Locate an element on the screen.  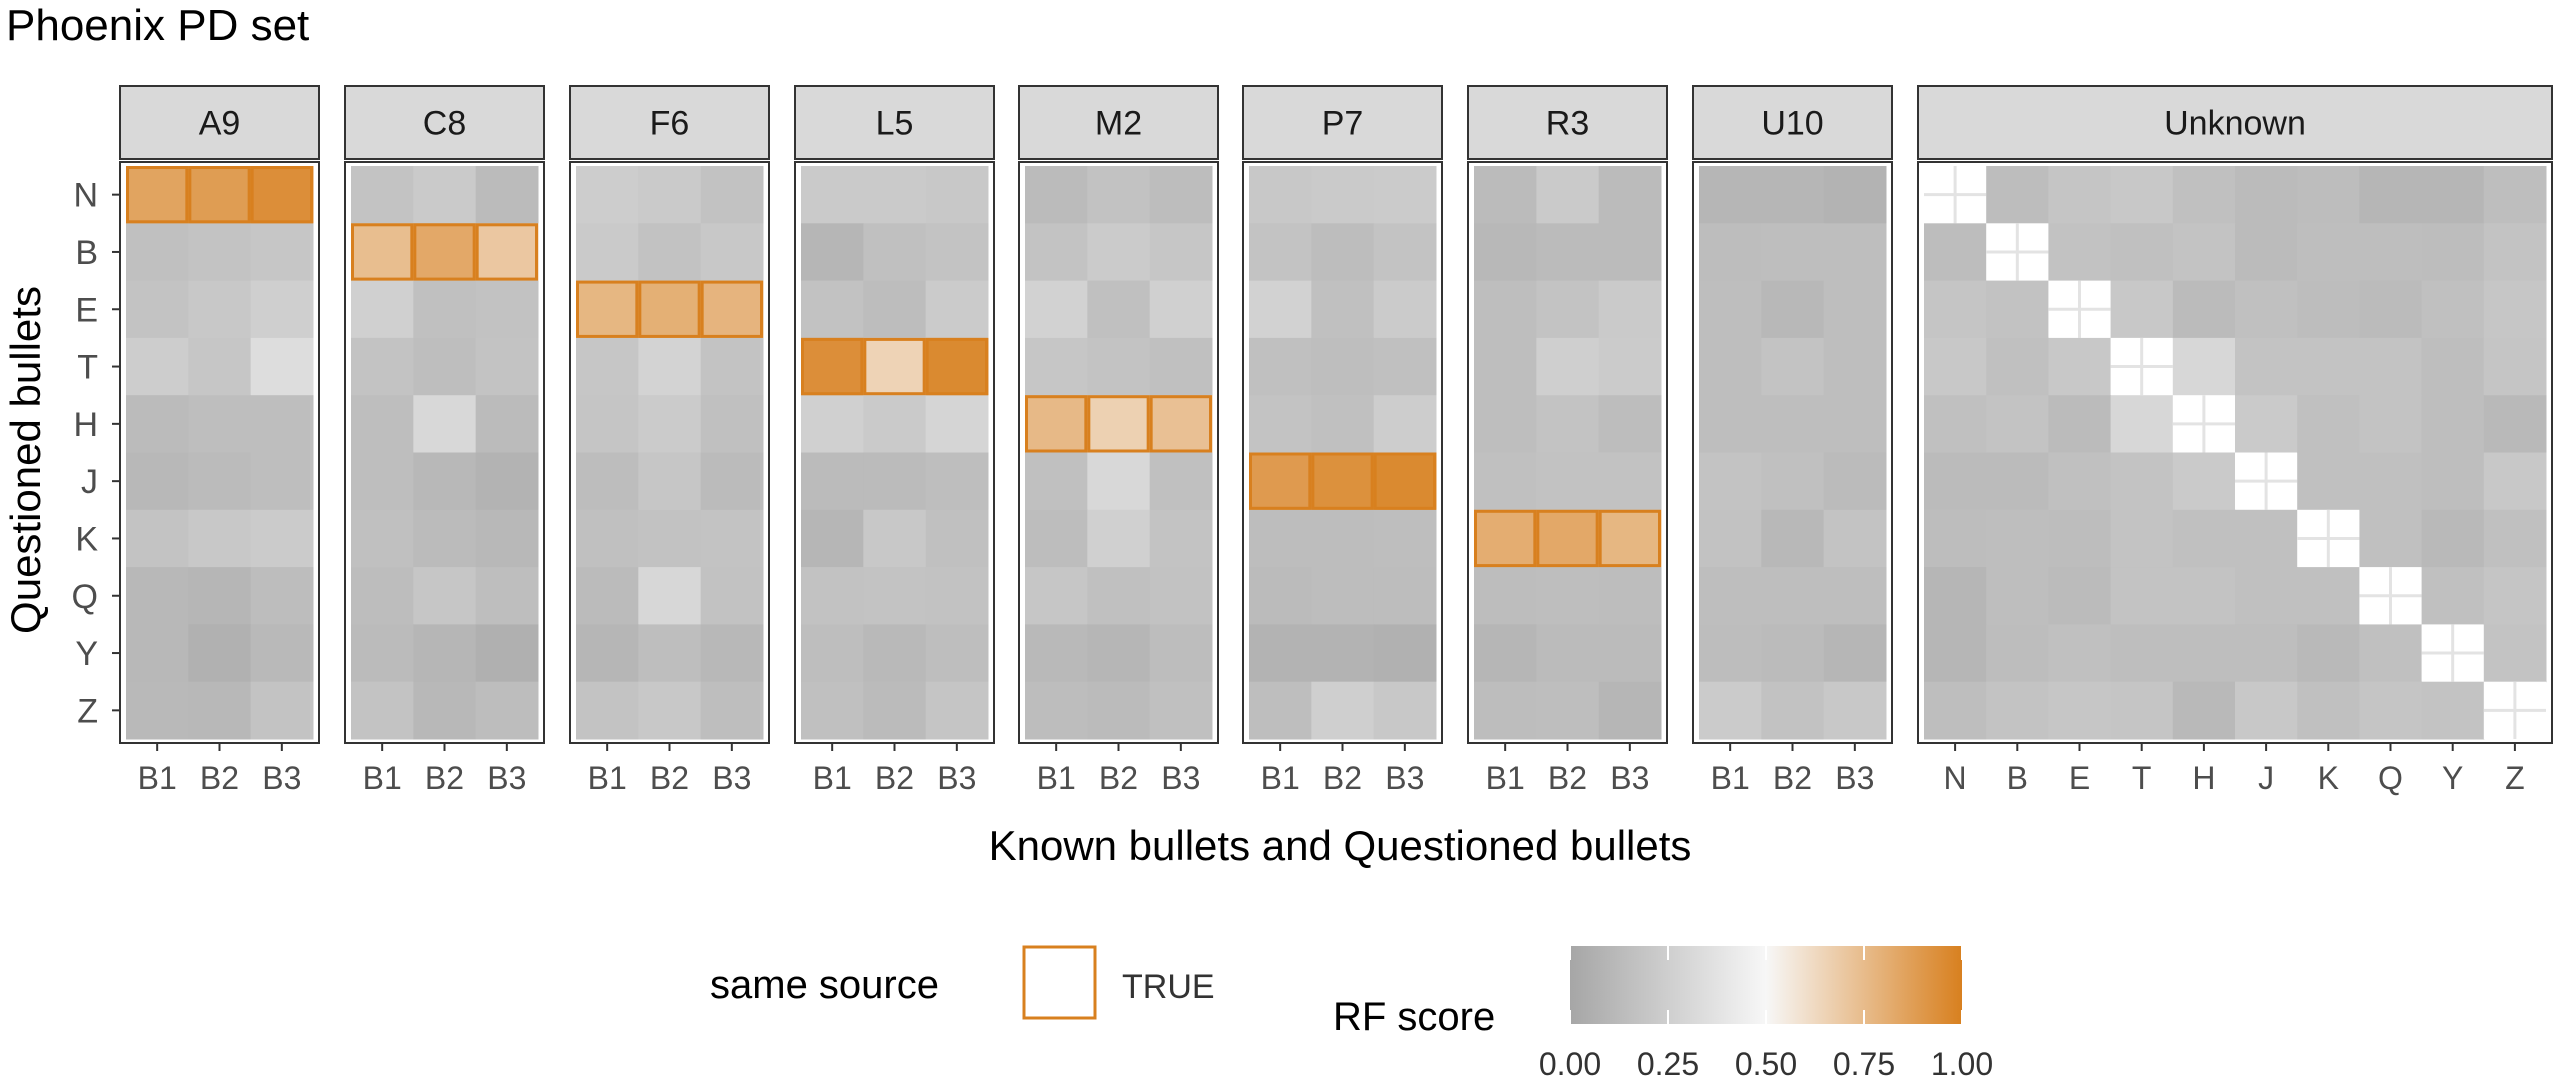
panel-strip-label: R3 is located at coordinates (1567, 124).